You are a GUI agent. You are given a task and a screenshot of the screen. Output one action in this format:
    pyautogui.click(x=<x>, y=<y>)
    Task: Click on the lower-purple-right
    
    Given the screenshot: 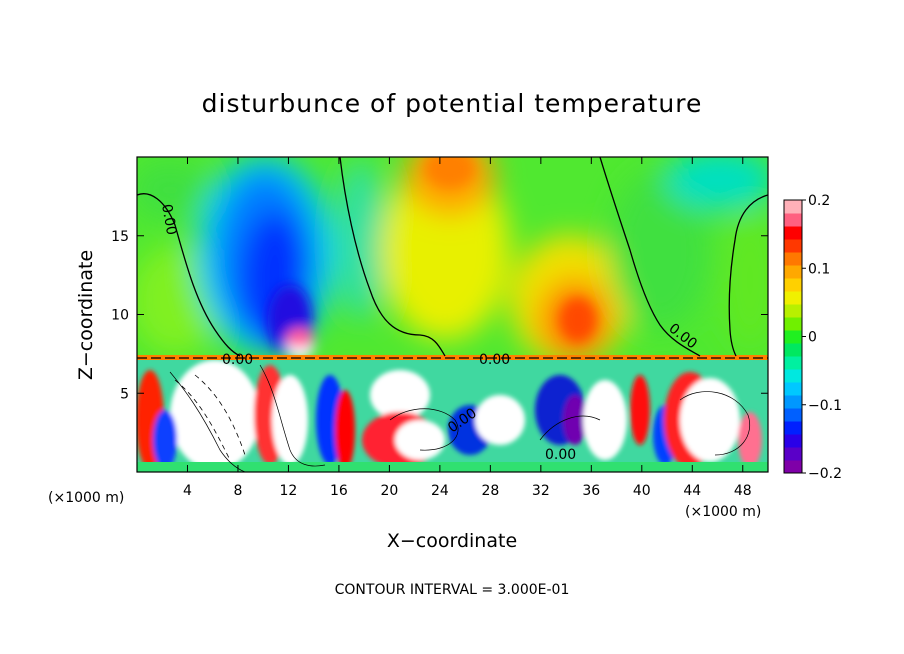 What is the action you would take?
    pyautogui.click(x=575, y=420)
    